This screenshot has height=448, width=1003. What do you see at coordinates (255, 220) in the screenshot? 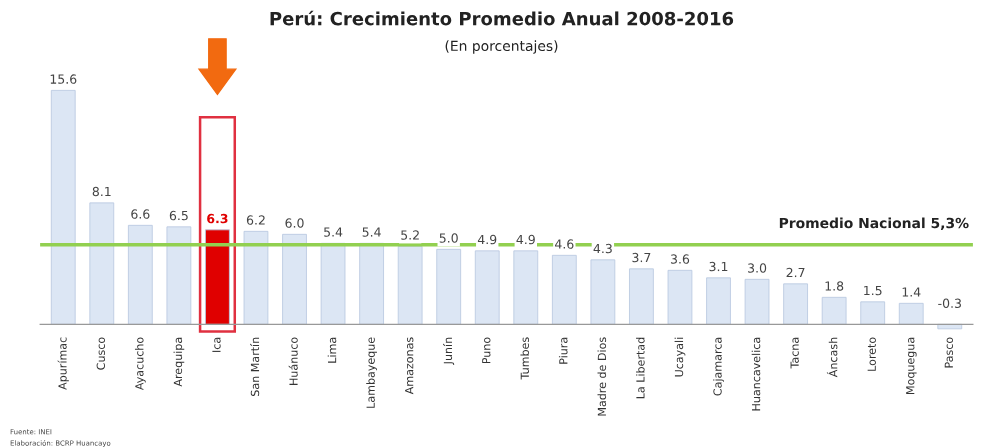
I see `data-label: 6.2` at bounding box center [255, 220].